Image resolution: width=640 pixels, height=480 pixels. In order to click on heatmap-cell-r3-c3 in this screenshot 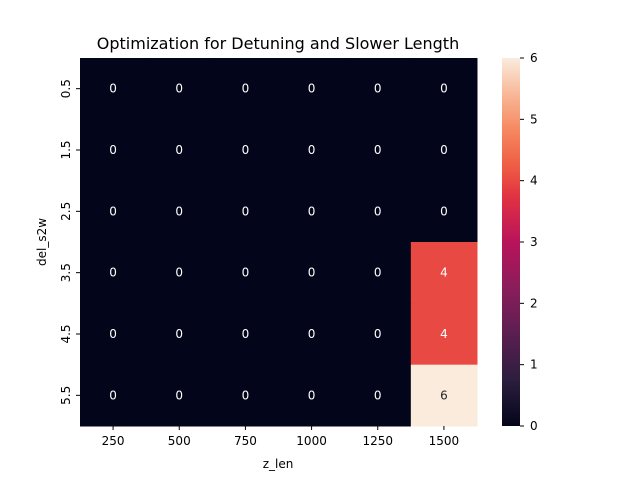, I will do `click(312, 273)`.